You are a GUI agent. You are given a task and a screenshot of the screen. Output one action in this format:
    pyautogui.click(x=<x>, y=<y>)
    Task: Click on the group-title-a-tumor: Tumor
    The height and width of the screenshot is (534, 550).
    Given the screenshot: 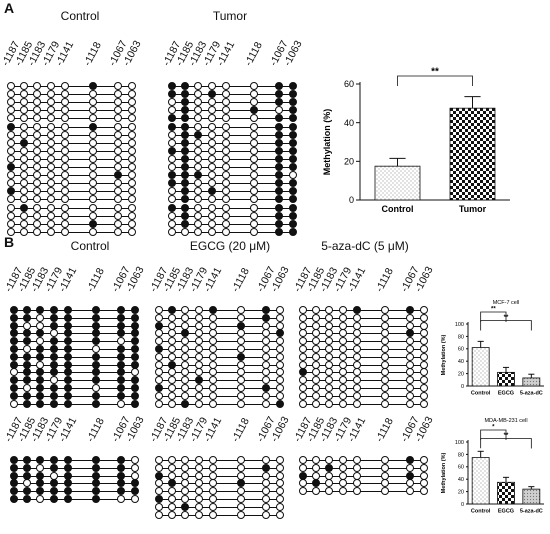 What is the action you would take?
    pyautogui.click(x=230, y=16)
    